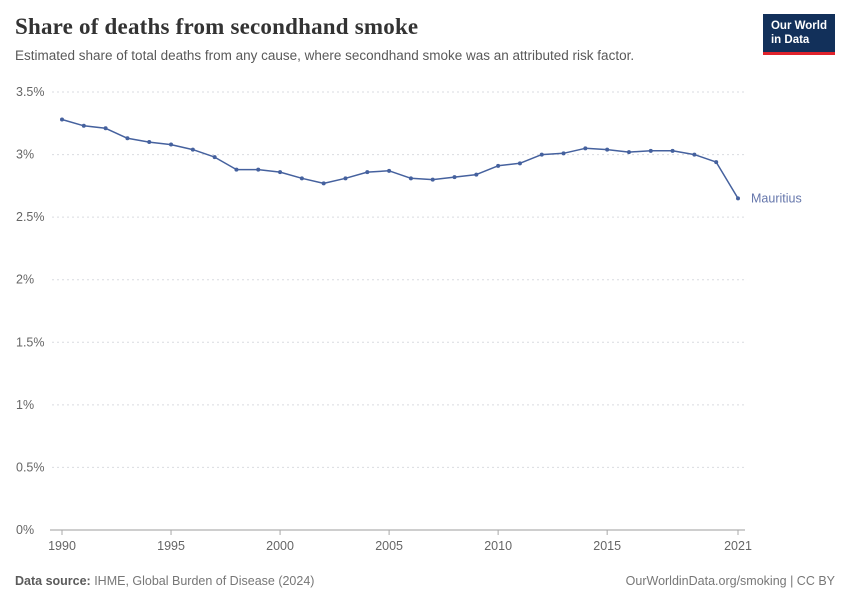 The height and width of the screenshot is (600, 850). I want to click on owid-logo-line2: in Data, so click(790, 40).